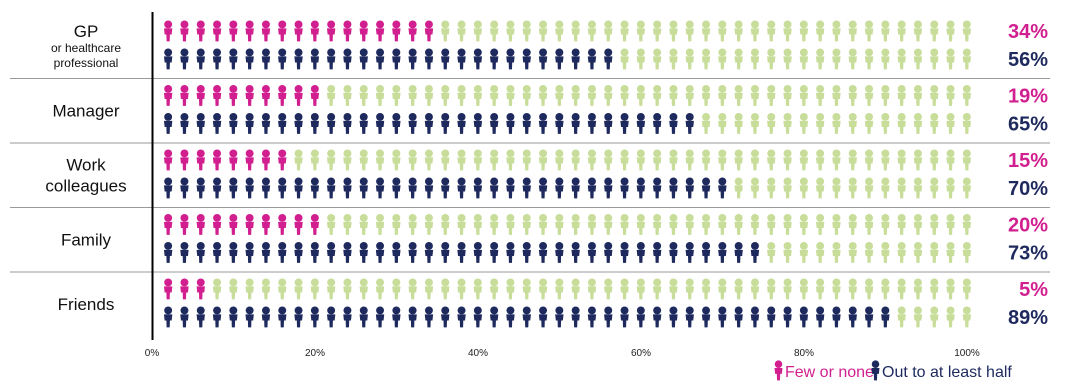 Image resolution: width=1069 pixels, height=383 pixels. I want to click on category-label: Work, so click(86, 165).